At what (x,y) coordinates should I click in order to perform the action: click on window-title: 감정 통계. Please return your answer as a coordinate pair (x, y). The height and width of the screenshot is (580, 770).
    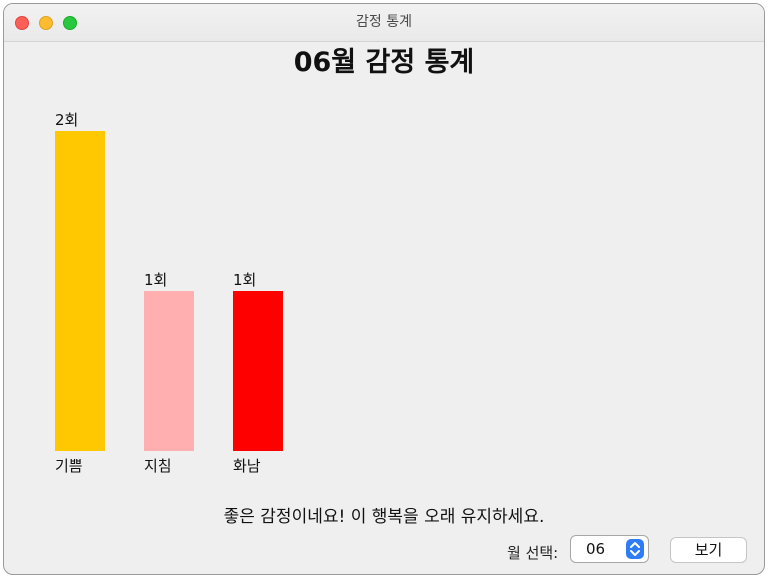
    Looking at the image, I should click on (384, 22).